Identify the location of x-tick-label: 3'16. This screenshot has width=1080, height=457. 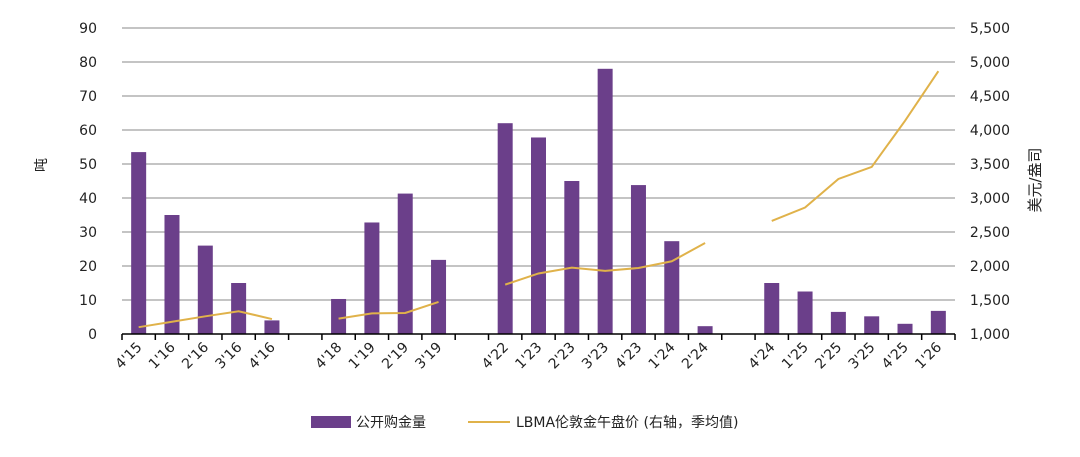
(229, 355).